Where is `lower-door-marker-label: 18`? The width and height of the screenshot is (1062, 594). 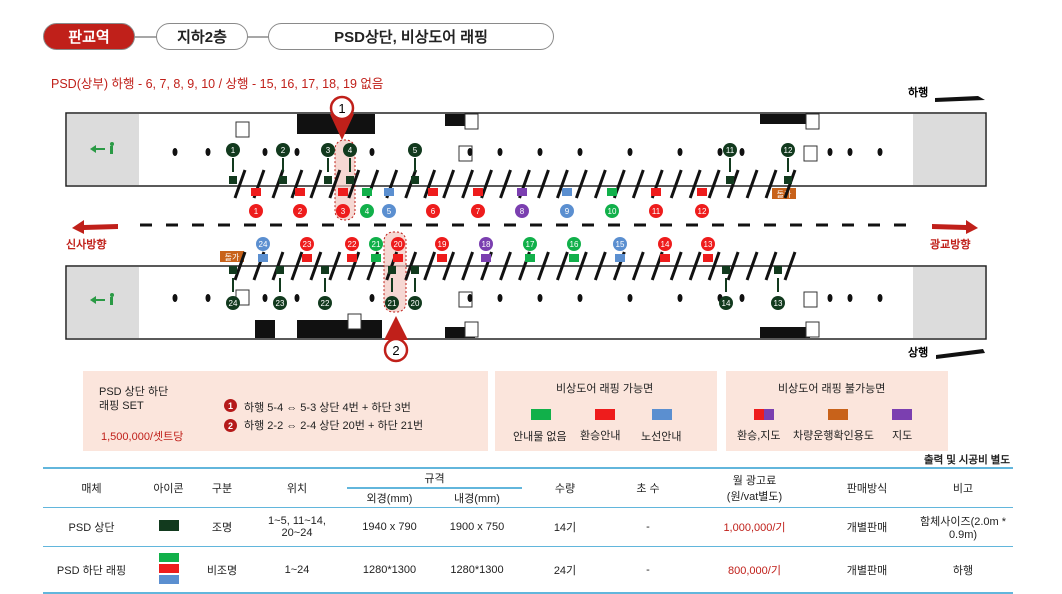
lower-door-marker-label: 18 is located at coordinates (486, 244).